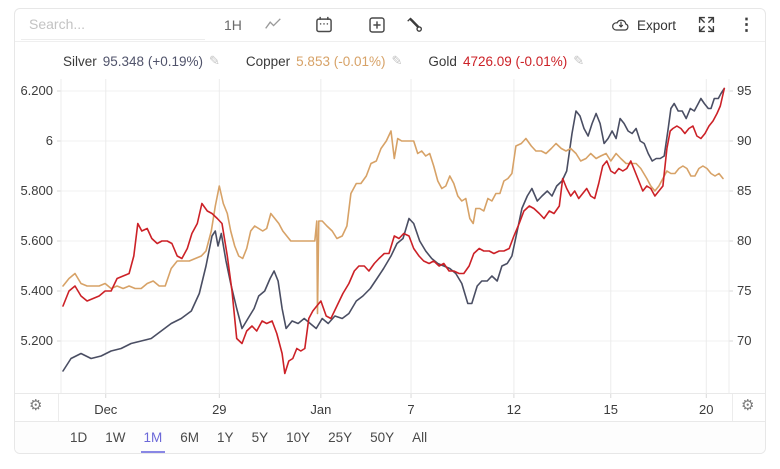 The image size is (780, 469). I want to click on add-indicator-icon, so click(377, 25).